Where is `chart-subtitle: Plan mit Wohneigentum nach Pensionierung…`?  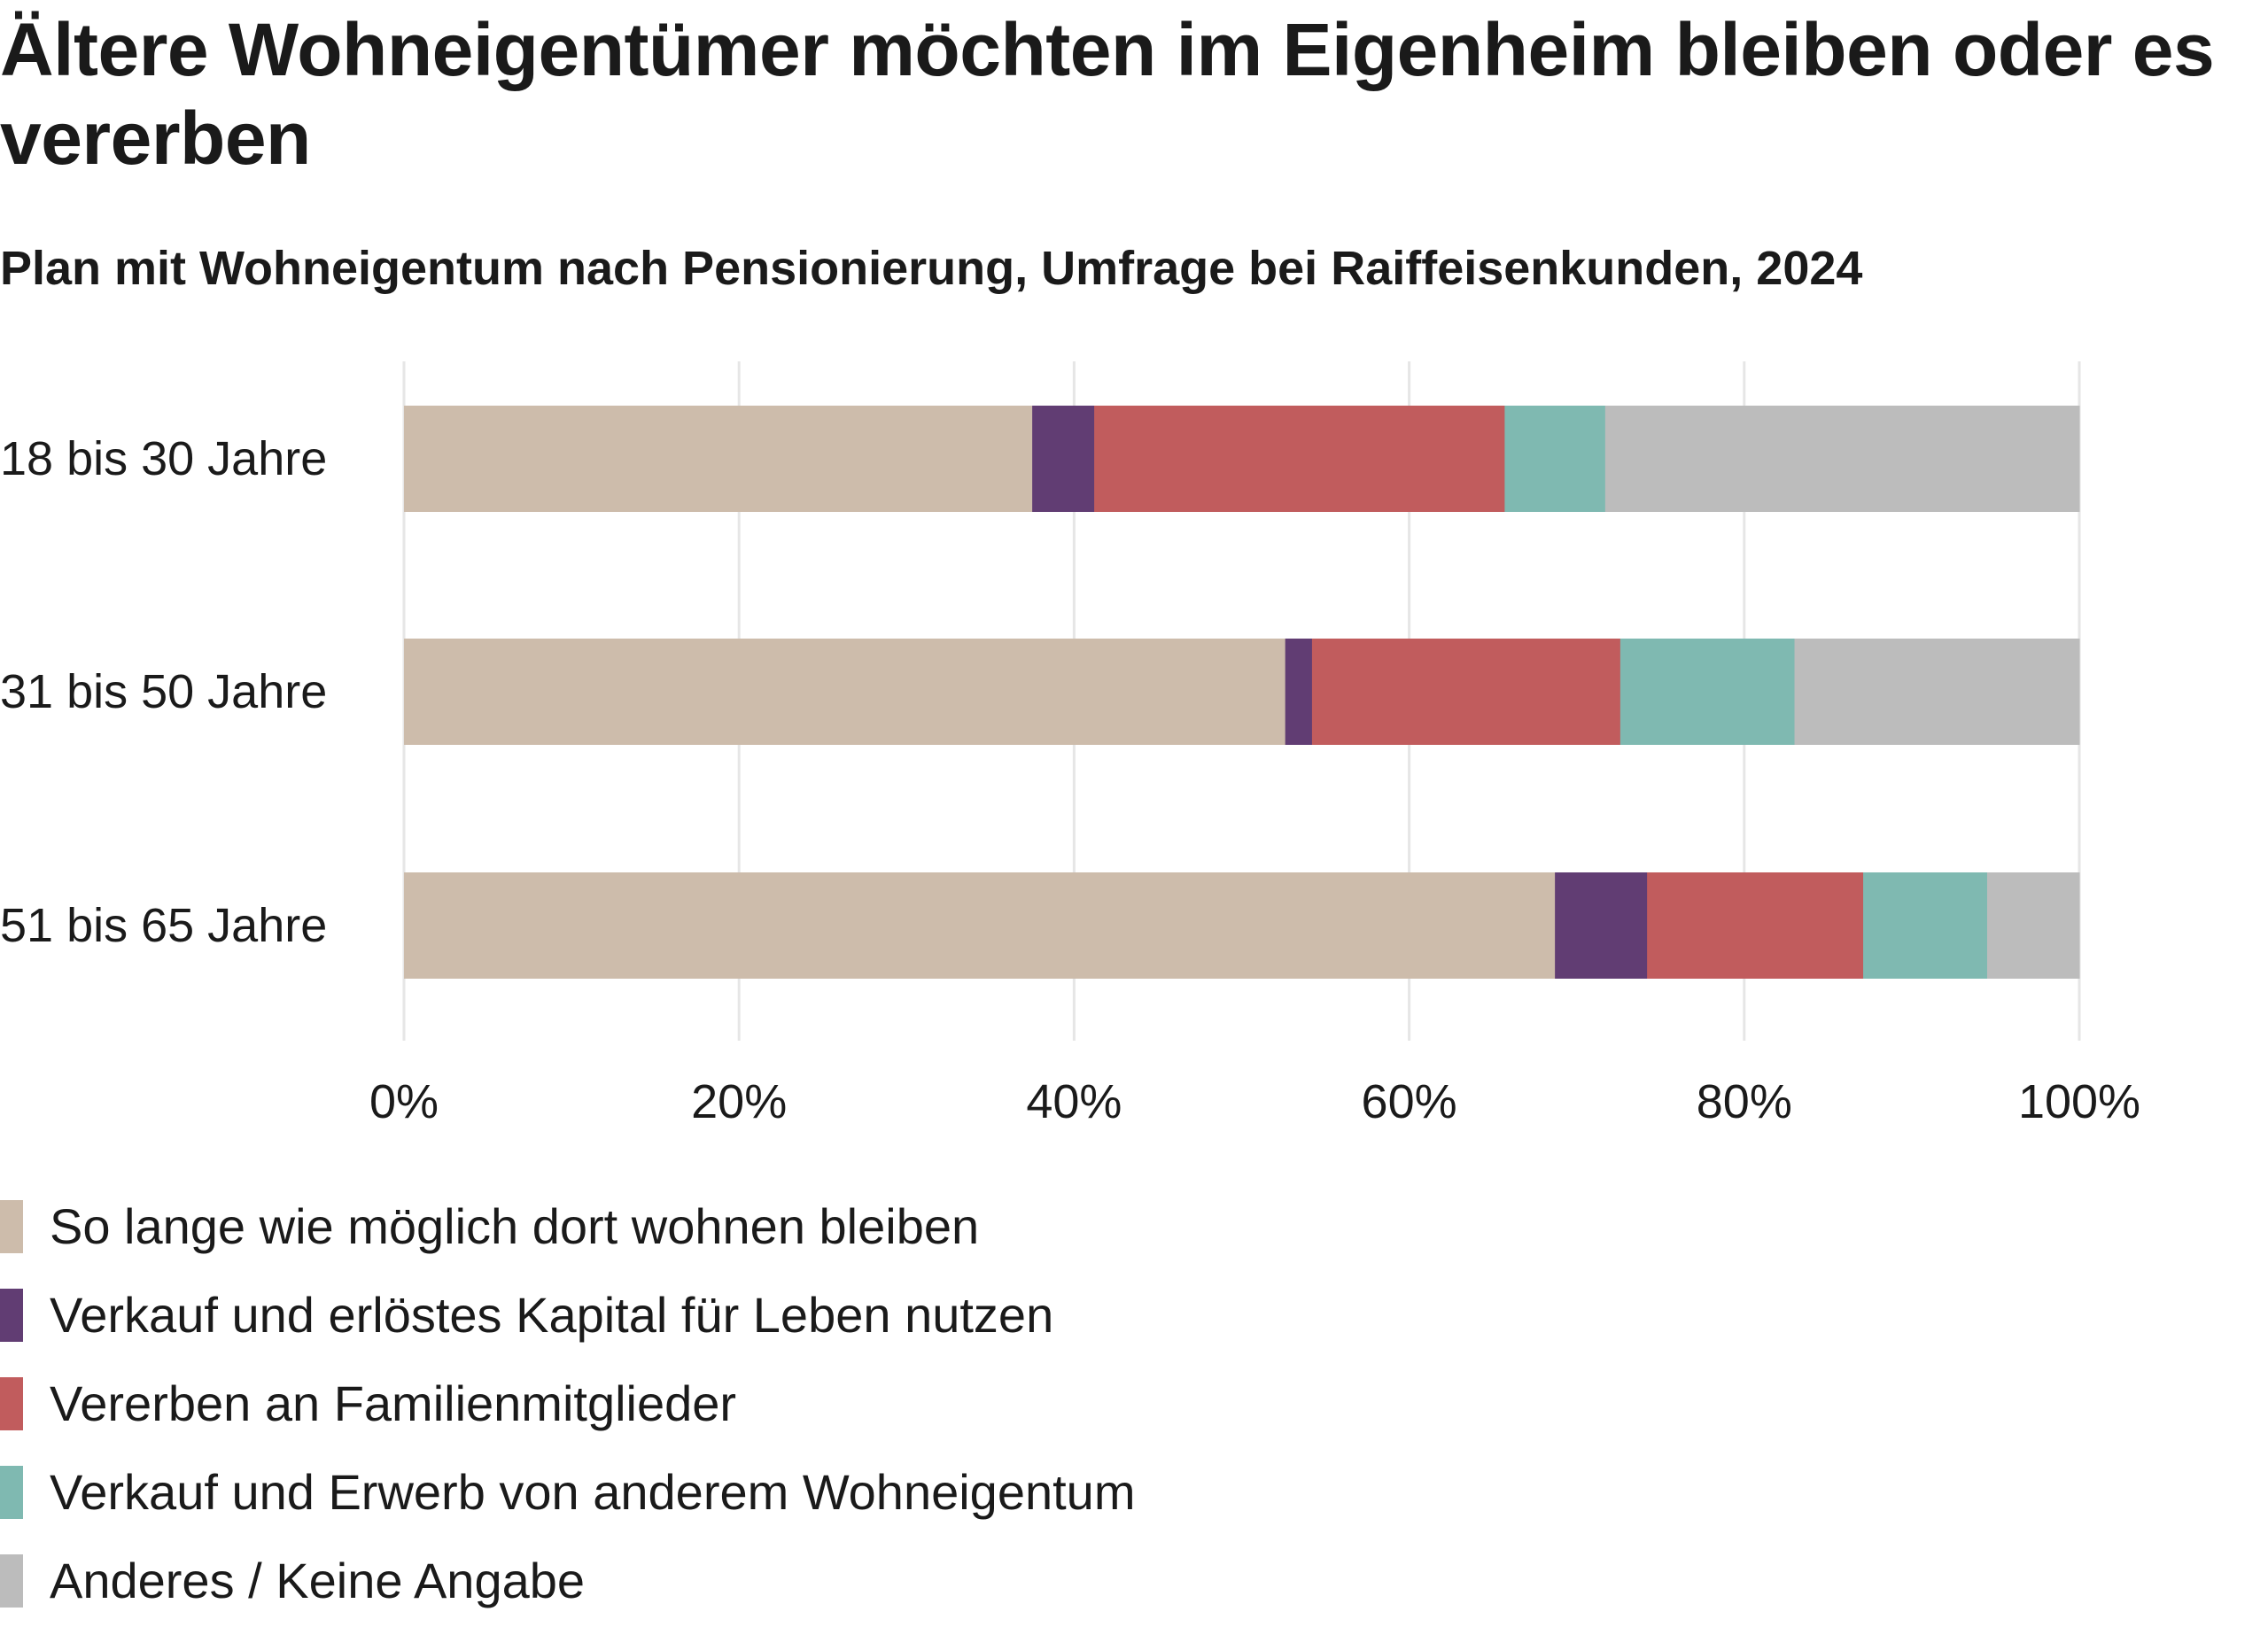
chart-subtitle: Plan mit Wohneigentum nach Pensionierung… is located at coordinates (931, 268).